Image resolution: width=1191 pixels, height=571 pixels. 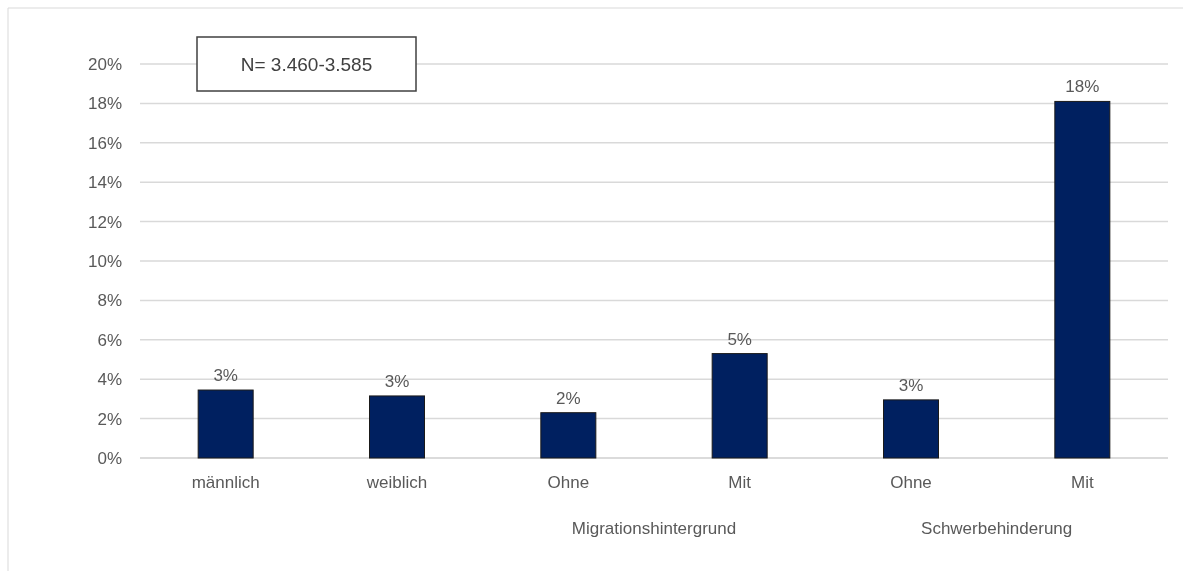 What do you see at coordinates (109, 340) in the screenshot?
I see `y-tick-label: 6%` at bounding box center [109, 340].